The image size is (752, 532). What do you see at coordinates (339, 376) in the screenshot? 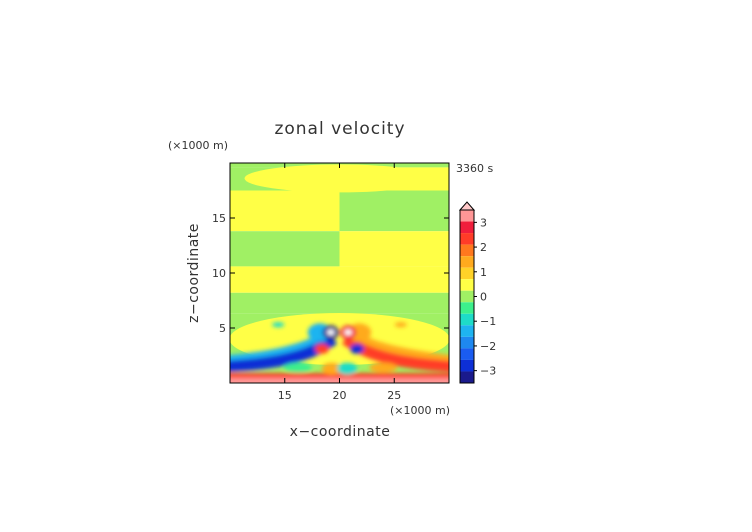
I see `surface-red-band` at bounding box center [339, 376].